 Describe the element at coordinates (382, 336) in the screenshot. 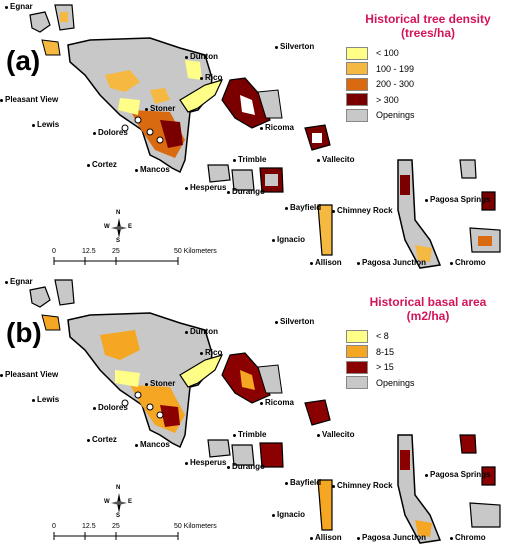

I see `legend-label: < 8` at that location.